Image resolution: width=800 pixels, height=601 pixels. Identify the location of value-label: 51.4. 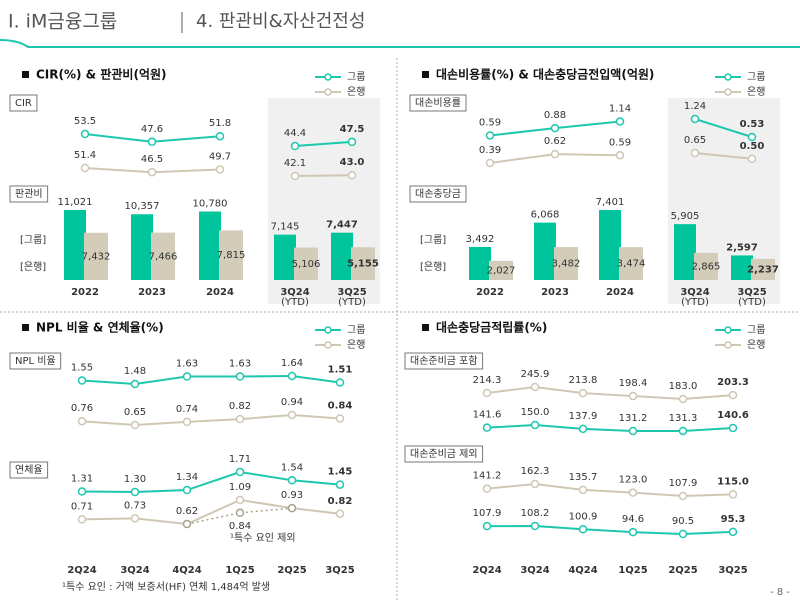
(85, 155).